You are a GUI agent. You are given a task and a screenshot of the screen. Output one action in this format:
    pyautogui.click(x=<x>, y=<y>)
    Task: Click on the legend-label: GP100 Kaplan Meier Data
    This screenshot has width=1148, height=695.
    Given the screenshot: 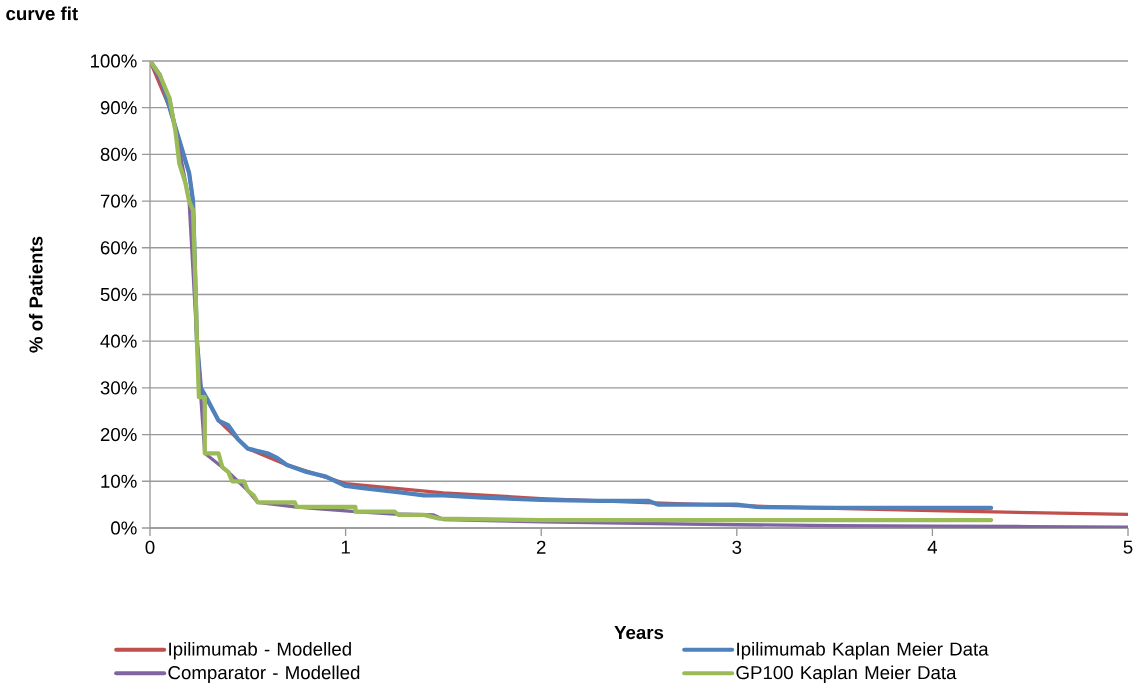 What is the action you would take?
    pyautogui.click(x=846, y=674)
    